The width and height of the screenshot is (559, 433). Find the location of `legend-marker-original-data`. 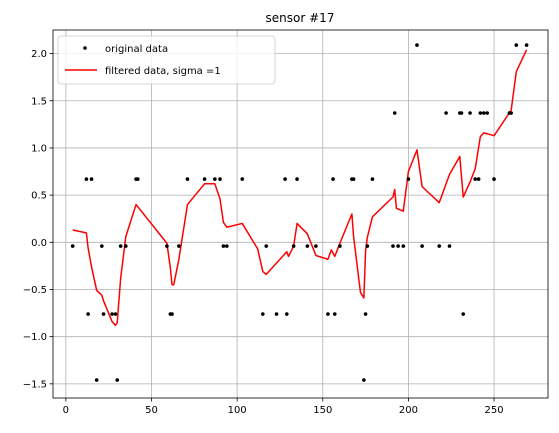

legend-marker-original-data is located at coordinates (85, 48).